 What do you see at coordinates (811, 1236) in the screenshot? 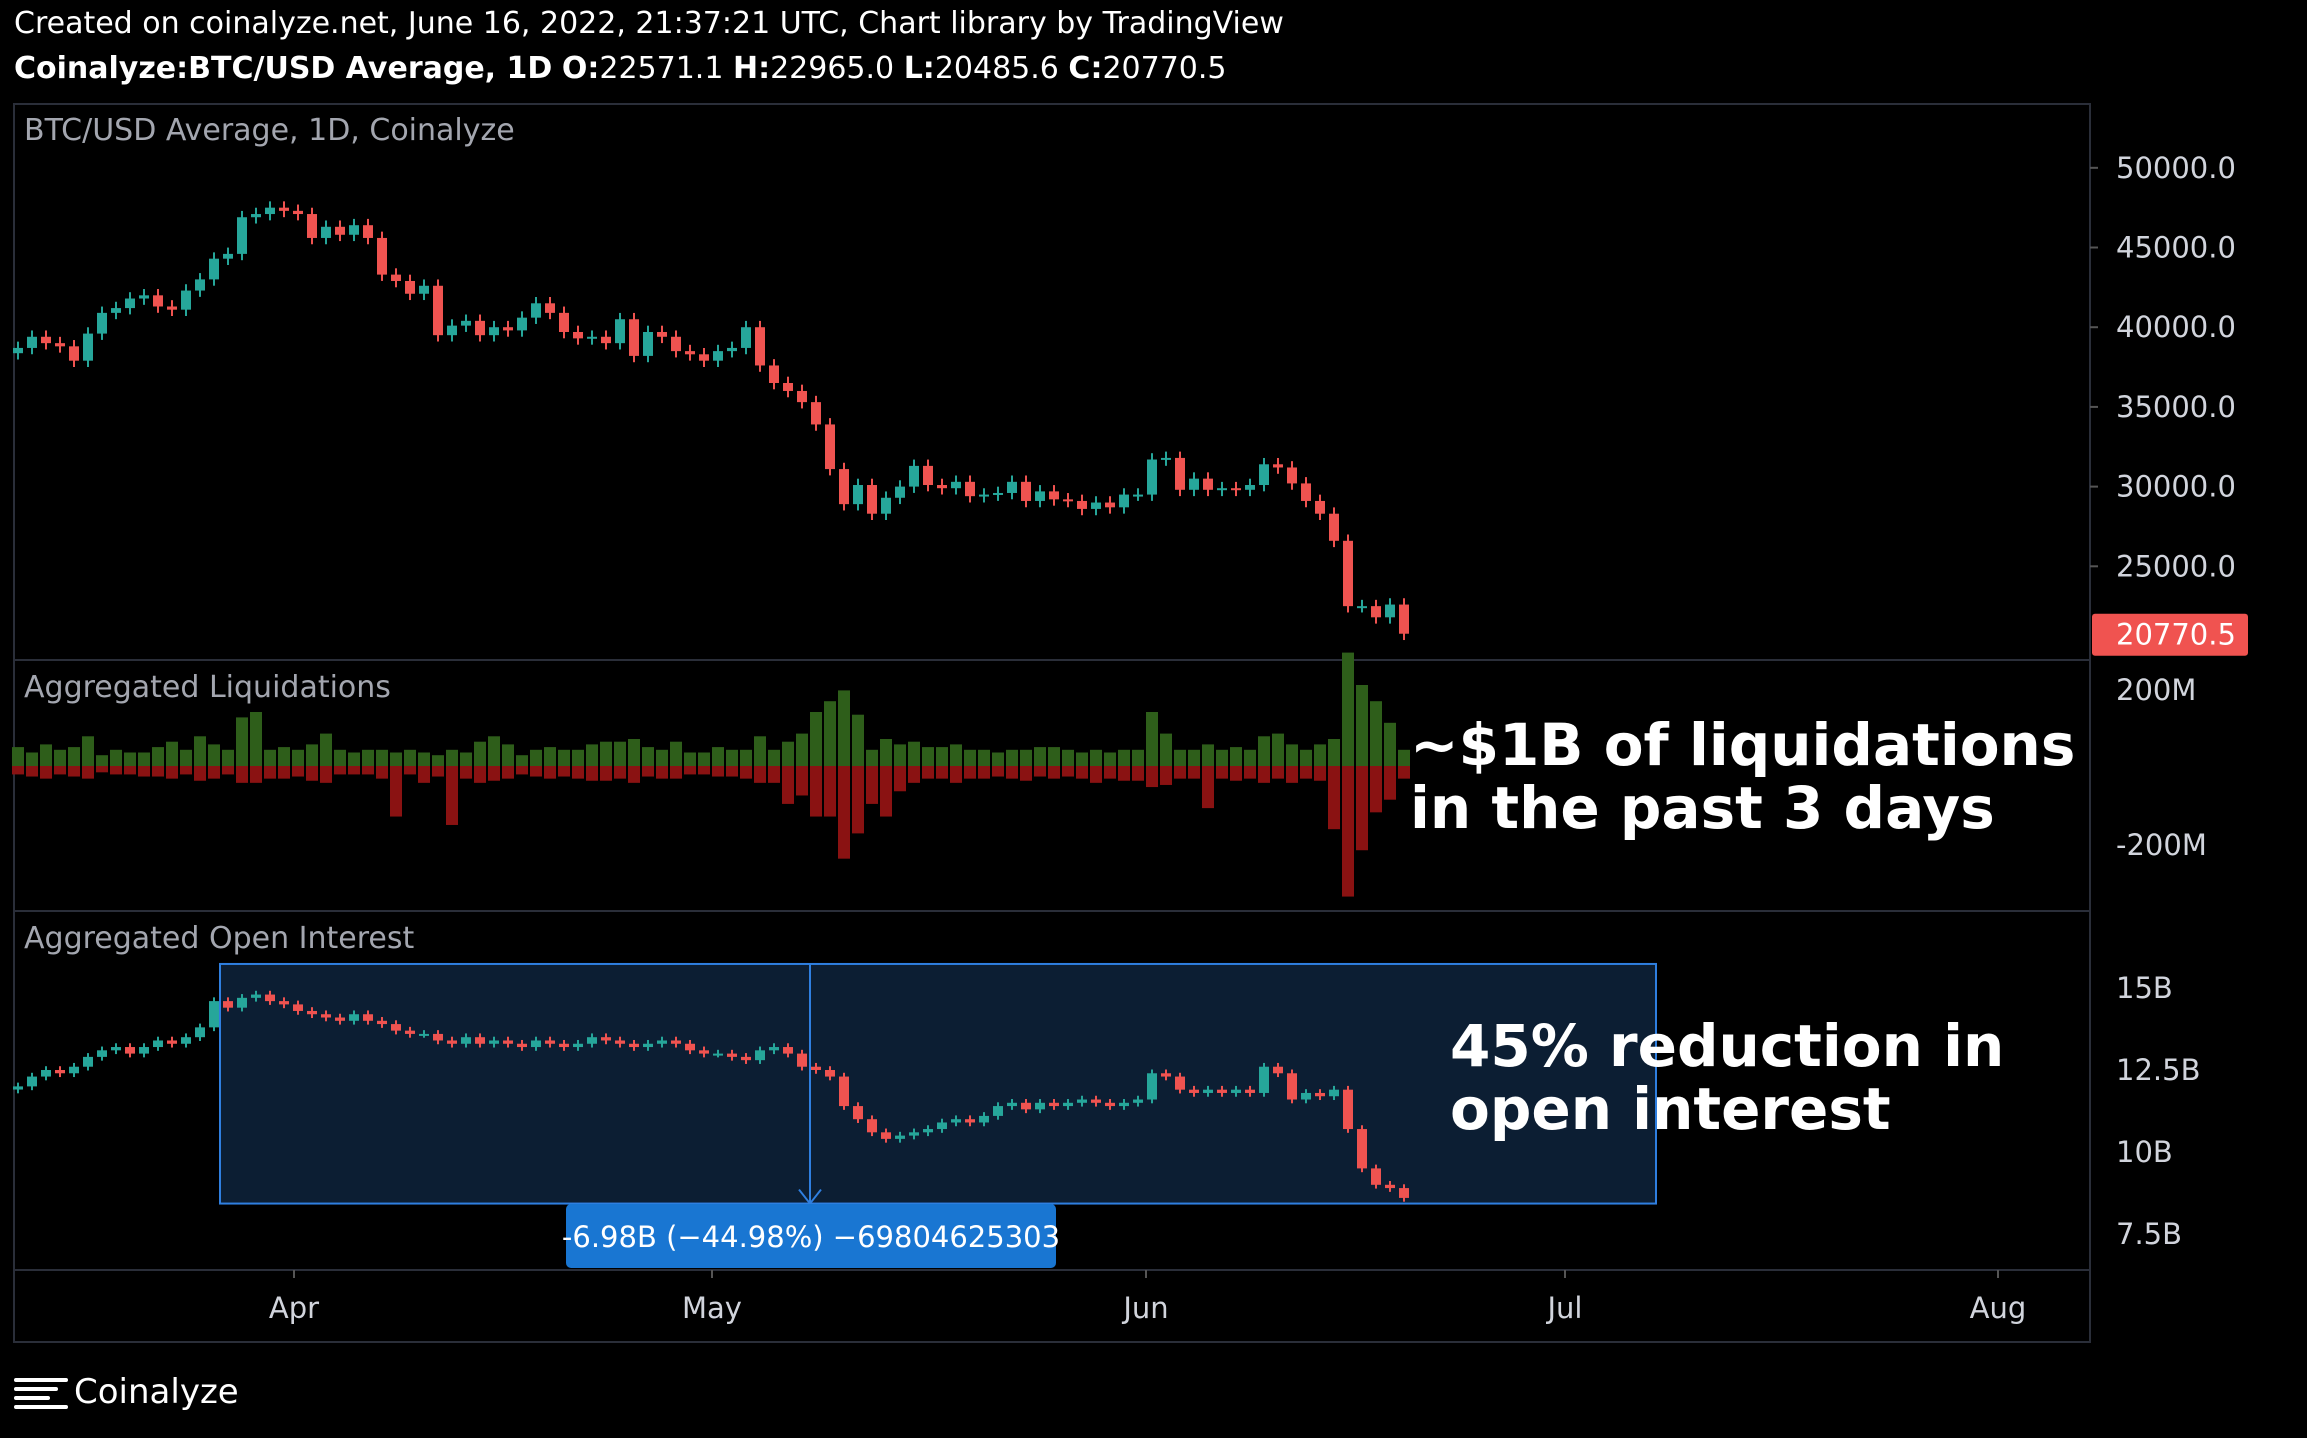
I see `measure-badge` at bounding box center [811, 1236].